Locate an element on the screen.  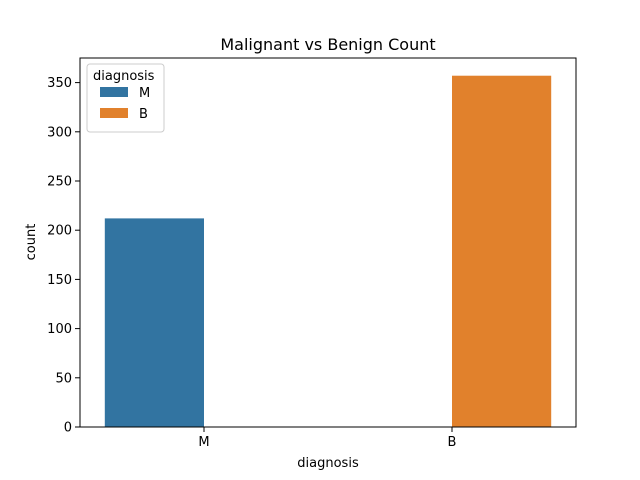
y-tick-label-250: 250 is located at coordinates (59, 182).